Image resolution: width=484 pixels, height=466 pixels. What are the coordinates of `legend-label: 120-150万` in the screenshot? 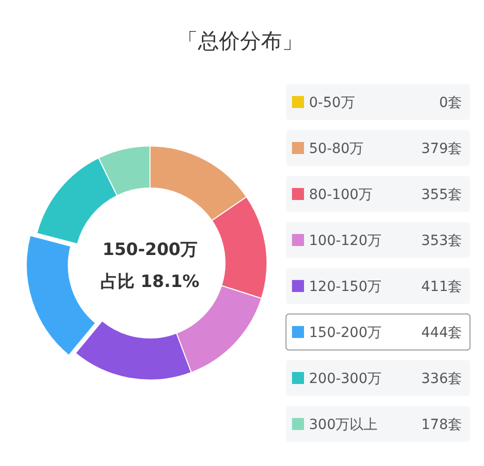 It's located at (345, 287).